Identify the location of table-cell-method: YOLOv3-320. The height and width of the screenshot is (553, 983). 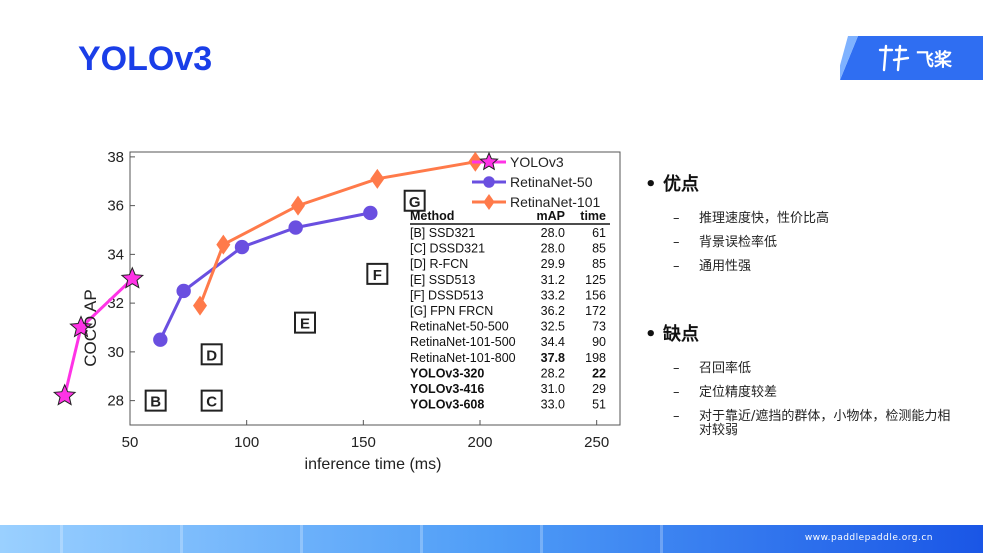
(447, 373).